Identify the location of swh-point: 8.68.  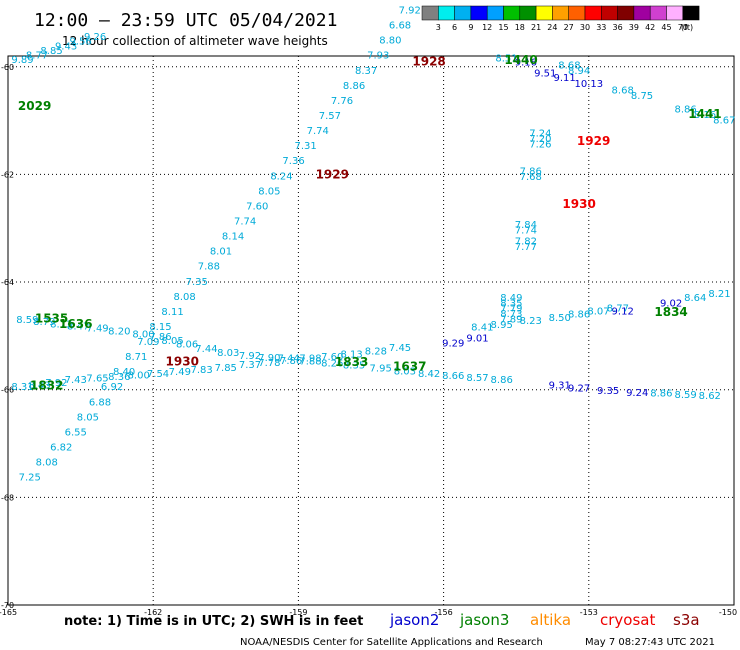
(569, 65).